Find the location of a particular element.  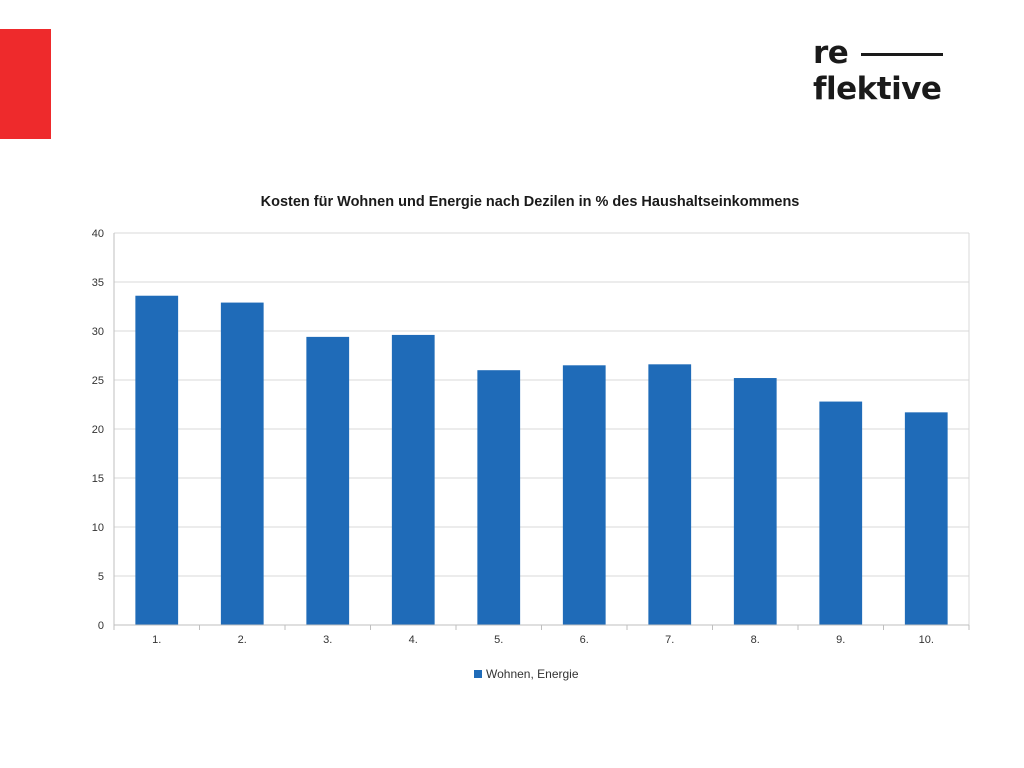

y-tick-label: 30 is located at coordinates (98, 332).